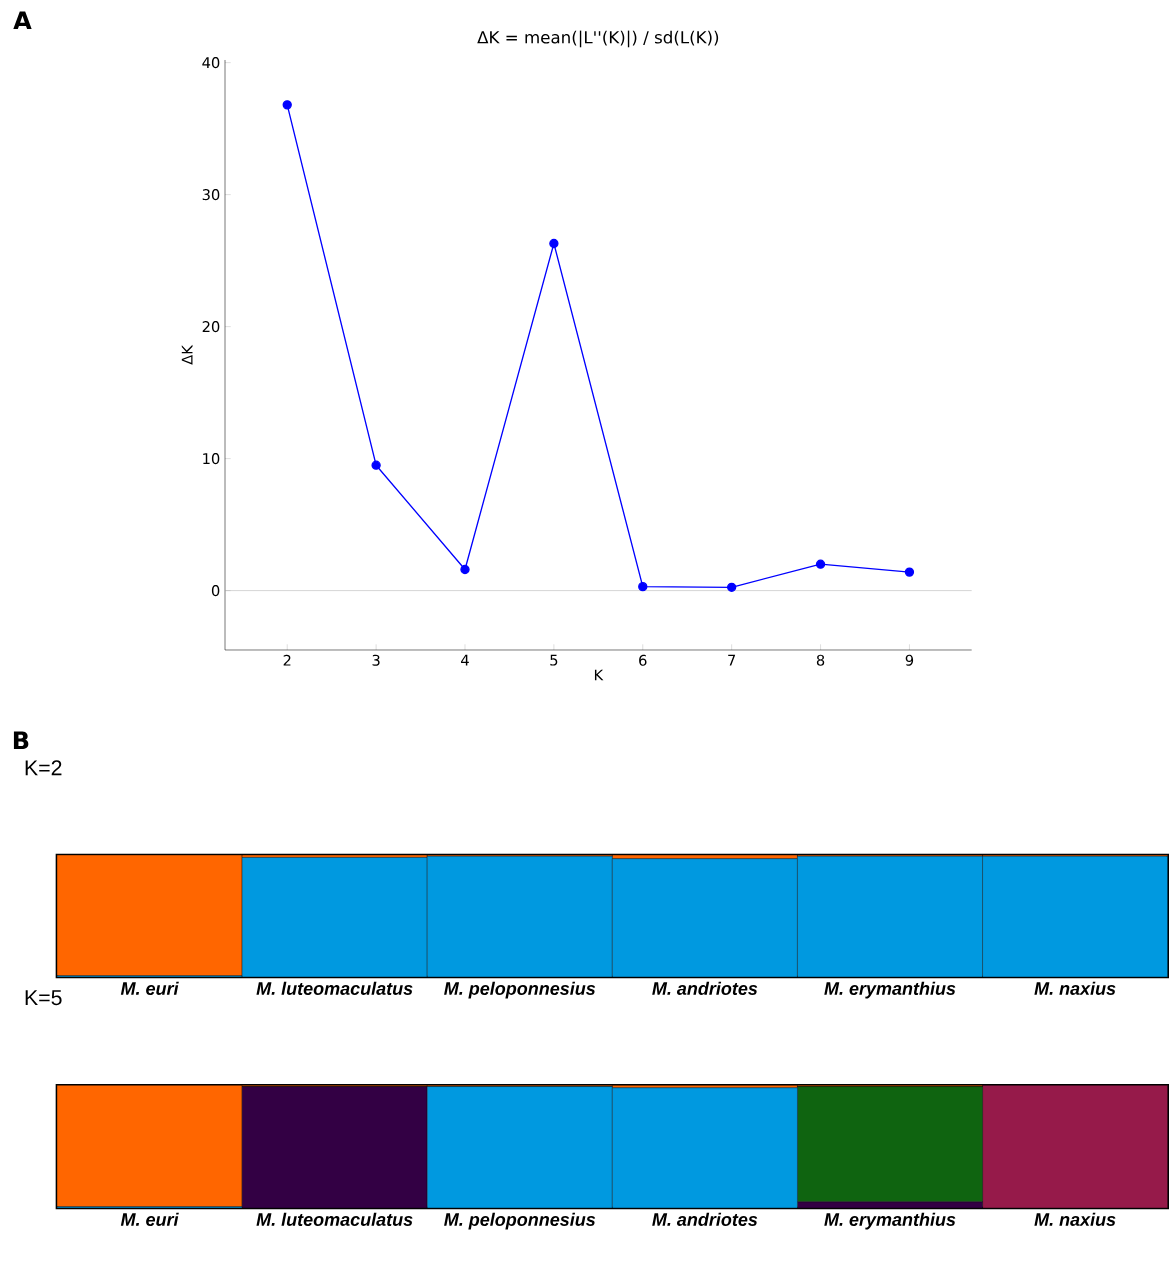 The height and width of the screenshot is (1268, 1172). What do you see at coordinates (211, 63) in the screenshot?
I see `y-tick-label: 40` at bounding box center [211, 63].